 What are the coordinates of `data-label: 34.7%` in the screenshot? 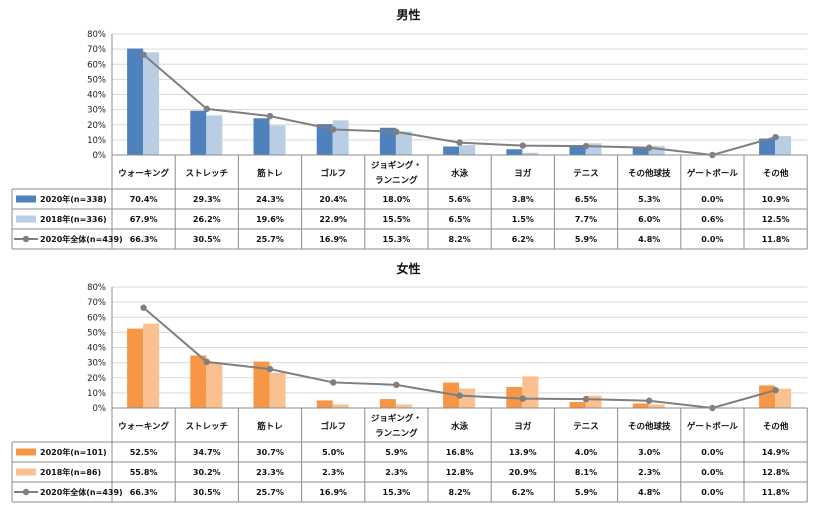 It's located at (207, 452).